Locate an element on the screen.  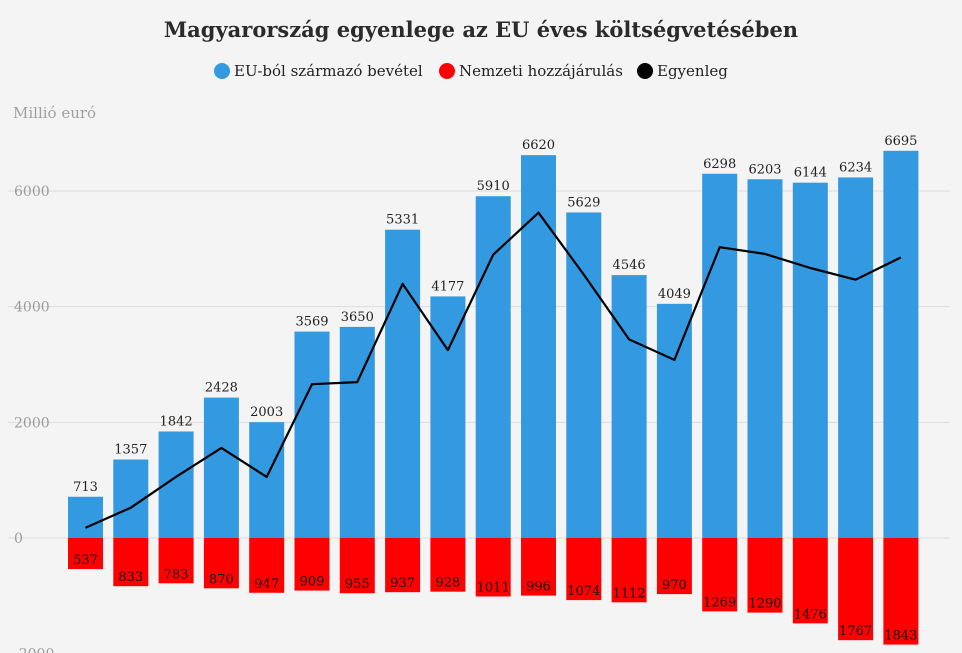
revenue-value-label: 4546 is located at coordinates (629, 265).